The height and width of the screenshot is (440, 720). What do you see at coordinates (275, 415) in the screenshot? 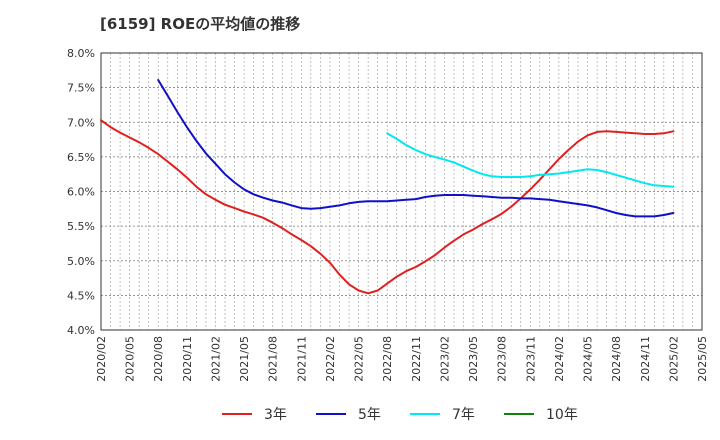
I see `legend-label: 3年` at bounding box center [275, 415].